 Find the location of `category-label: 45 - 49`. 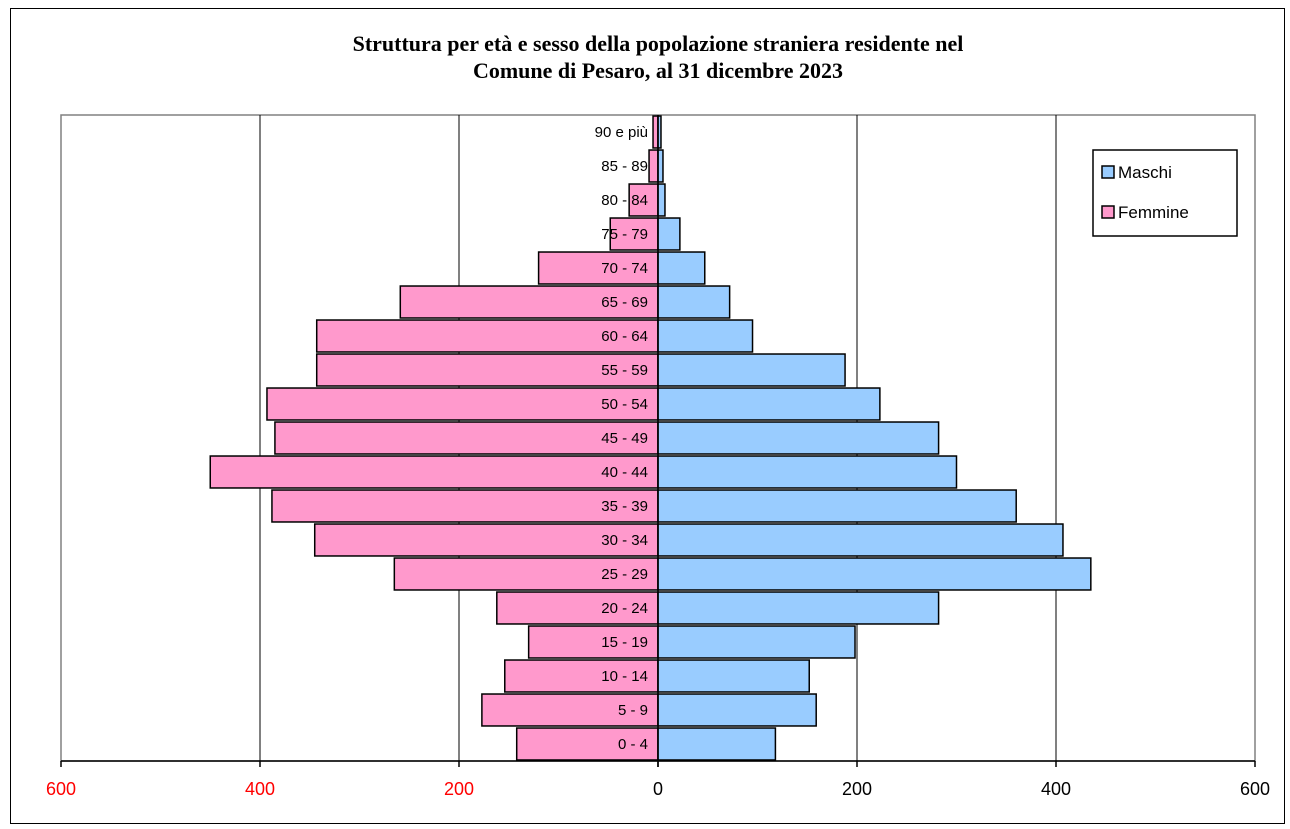

category-label: 45 - 49 is located at coordinates (624, 438).